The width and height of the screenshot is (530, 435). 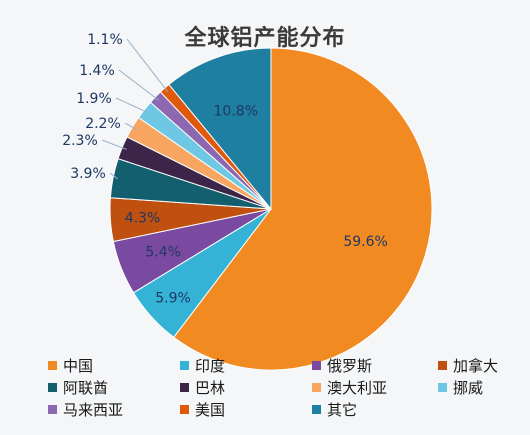 What do you see at coordinates (105, 40) in the screenshot?
I see `data-label-usa: 1.1%` at bounding box center [105, 40].